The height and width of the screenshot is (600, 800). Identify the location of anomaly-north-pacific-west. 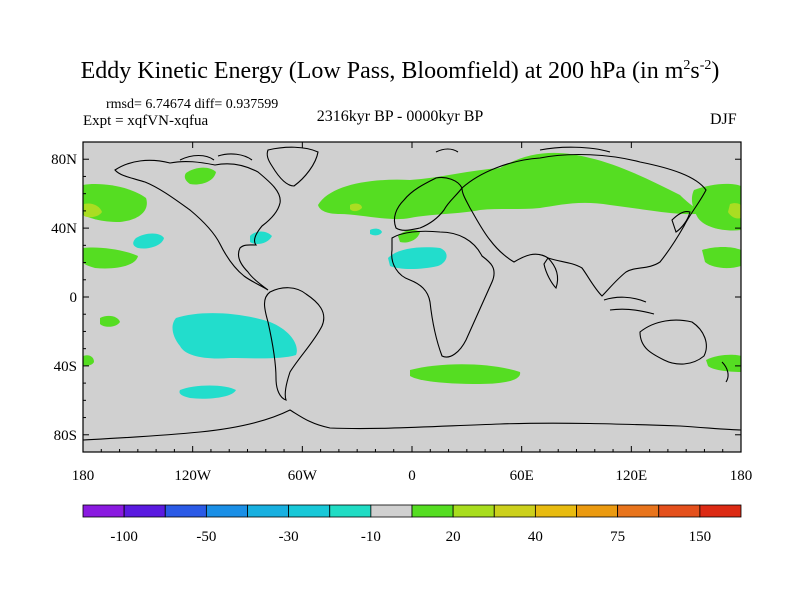
(716, 207).